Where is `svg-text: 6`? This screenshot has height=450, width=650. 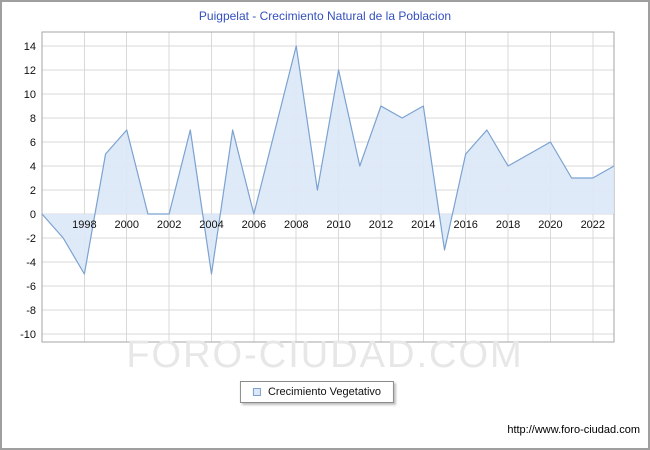 svg-text: 6 is located at coordinates (33, 143).